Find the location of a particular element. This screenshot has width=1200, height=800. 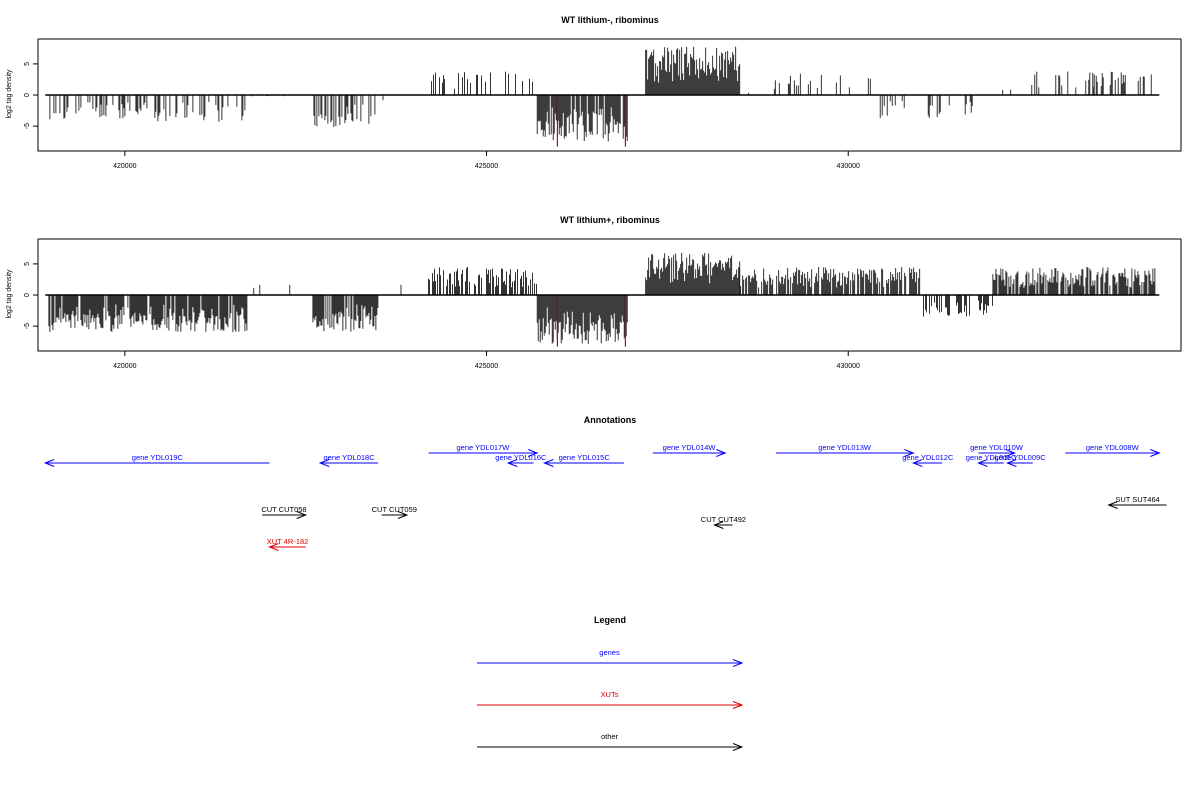

feature-label: gene YDL015C is located at coordinates (585, 457).